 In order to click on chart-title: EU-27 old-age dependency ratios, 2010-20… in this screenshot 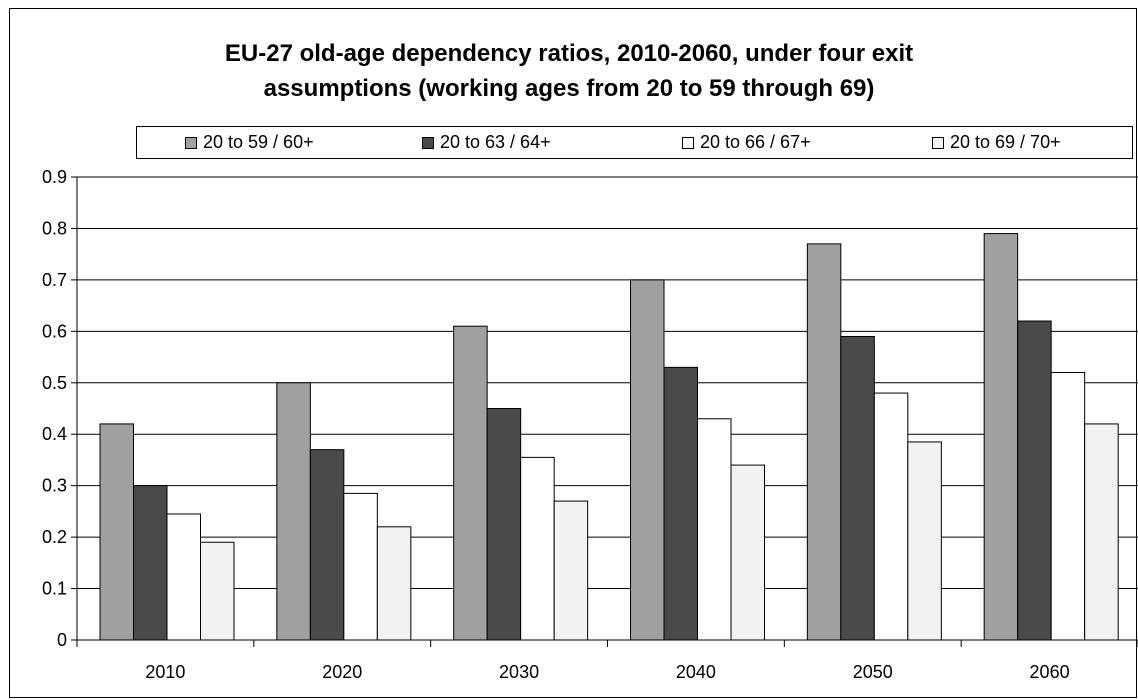, I will do `click(569, 71)`.